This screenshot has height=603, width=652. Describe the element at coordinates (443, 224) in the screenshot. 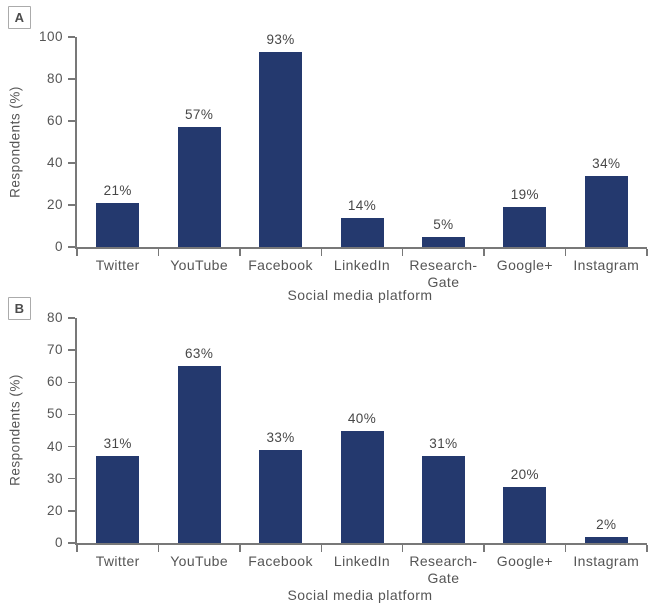

I see `bar-value-label: 5%` at that location.